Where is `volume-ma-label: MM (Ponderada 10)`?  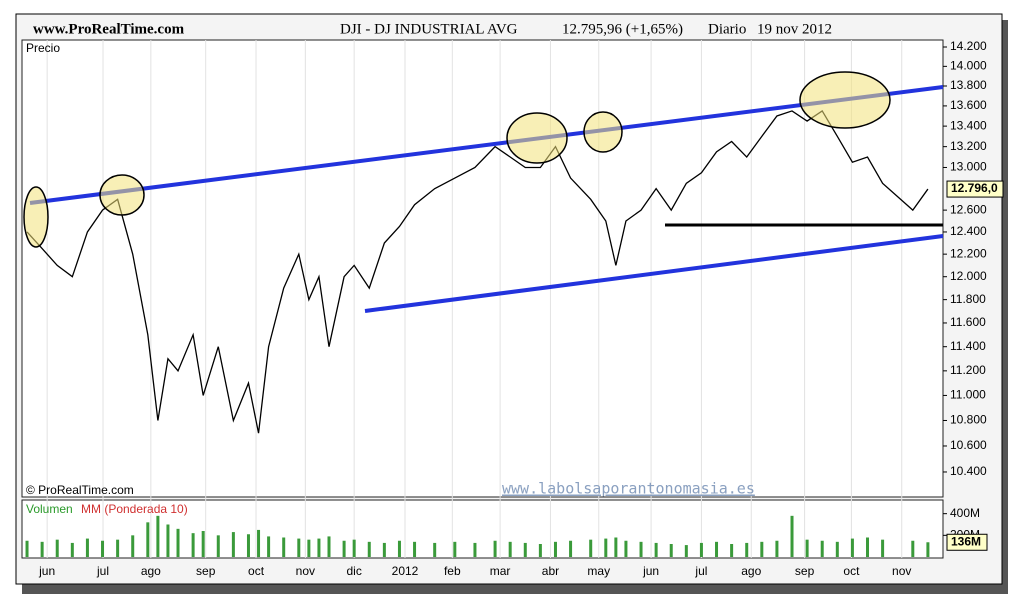 volume-ma-label: MM (Ponderada 10) is located at coordinates (134, 509).